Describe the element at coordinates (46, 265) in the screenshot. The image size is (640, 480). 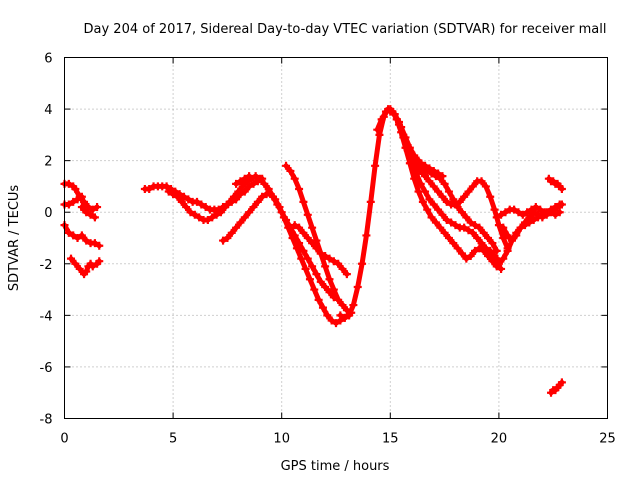
I see `y-tick-label: -2` at that location.